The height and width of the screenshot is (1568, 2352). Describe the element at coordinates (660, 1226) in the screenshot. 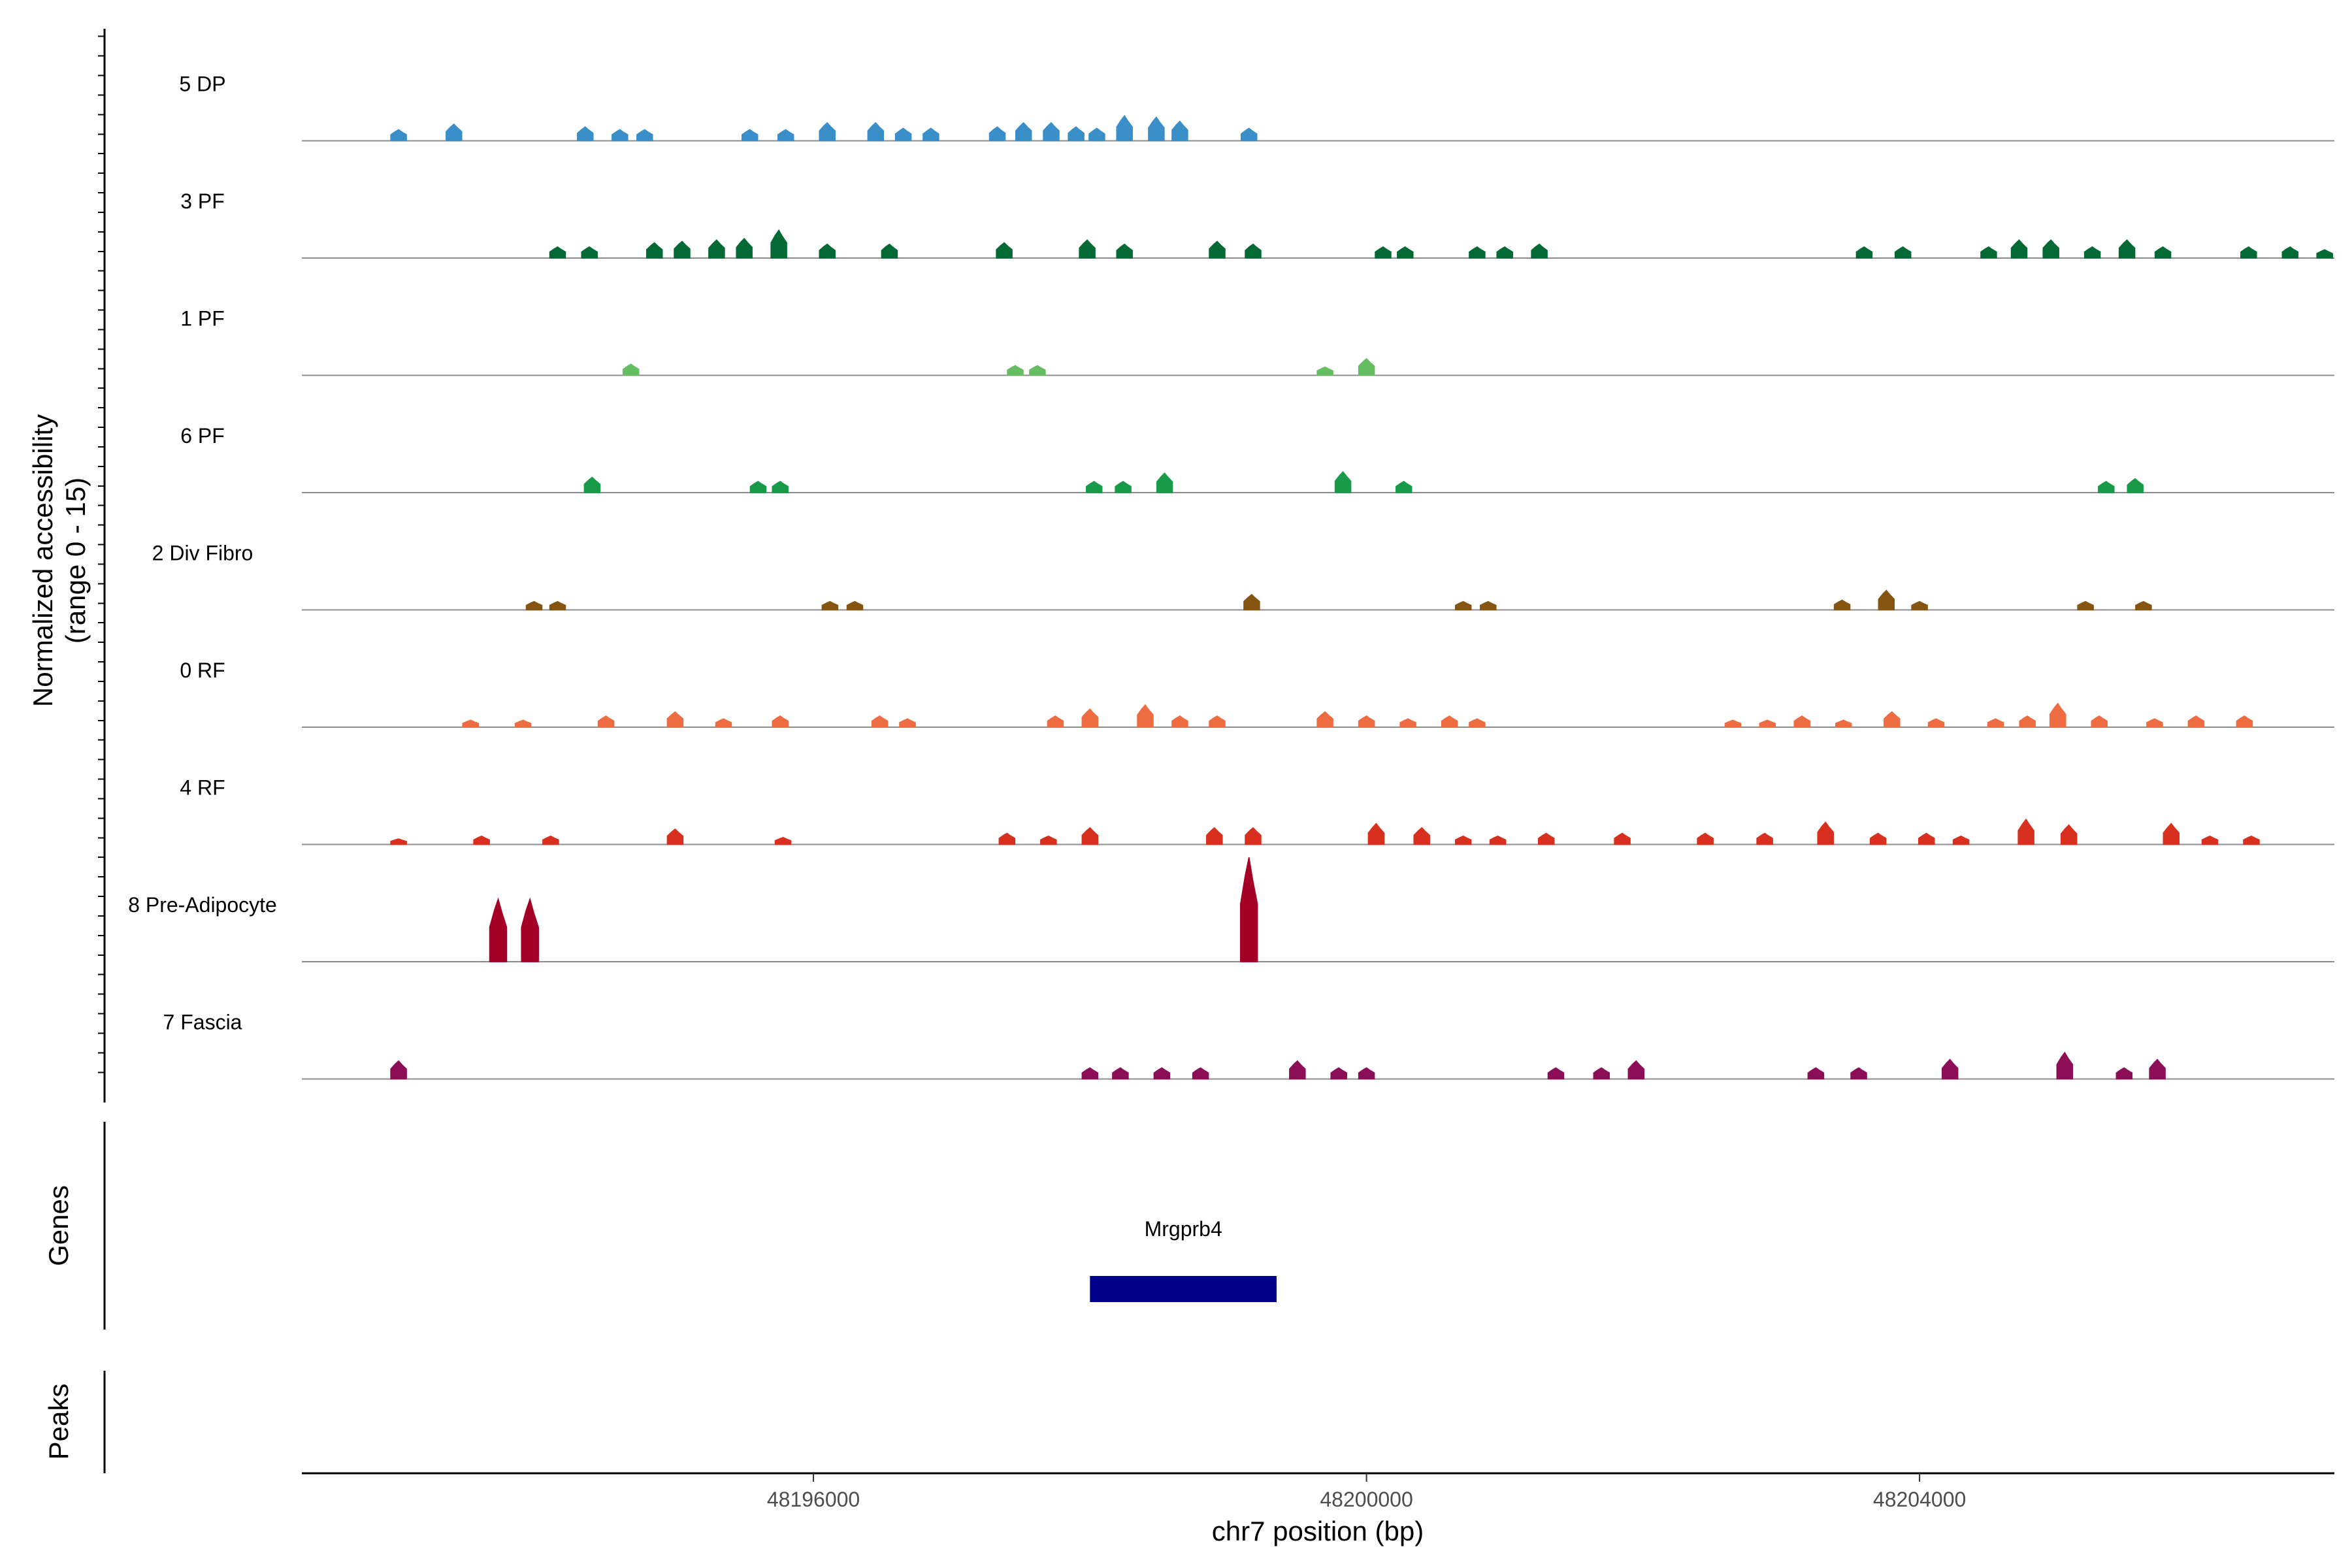

I see `genes-panel: Genes Mrgprb4` at that location.